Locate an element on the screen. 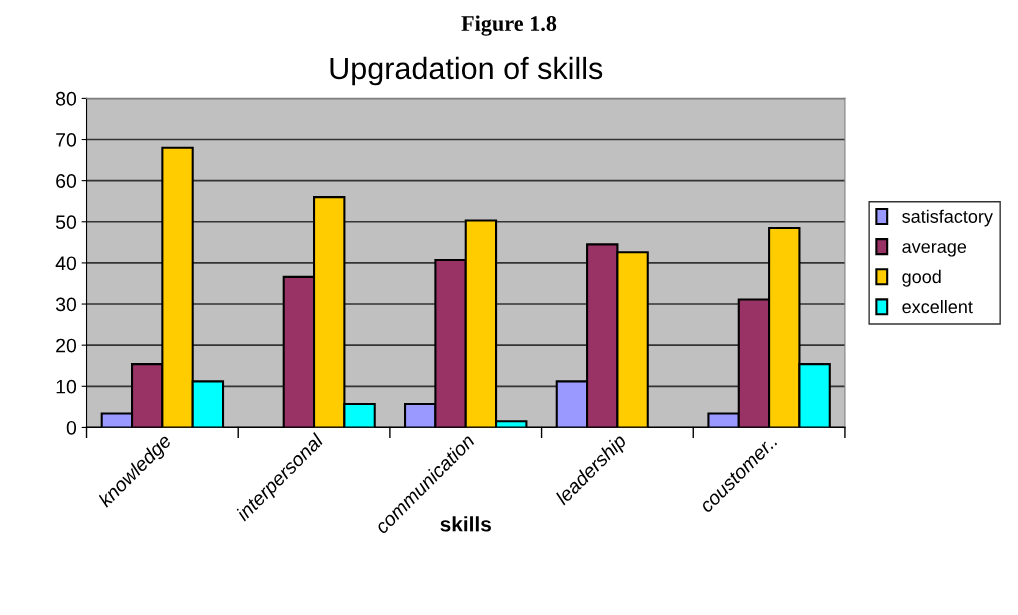 The width and height of the screenshot is (1018, 615). y-tick-label: 10 is located at coordinates (66, 386).